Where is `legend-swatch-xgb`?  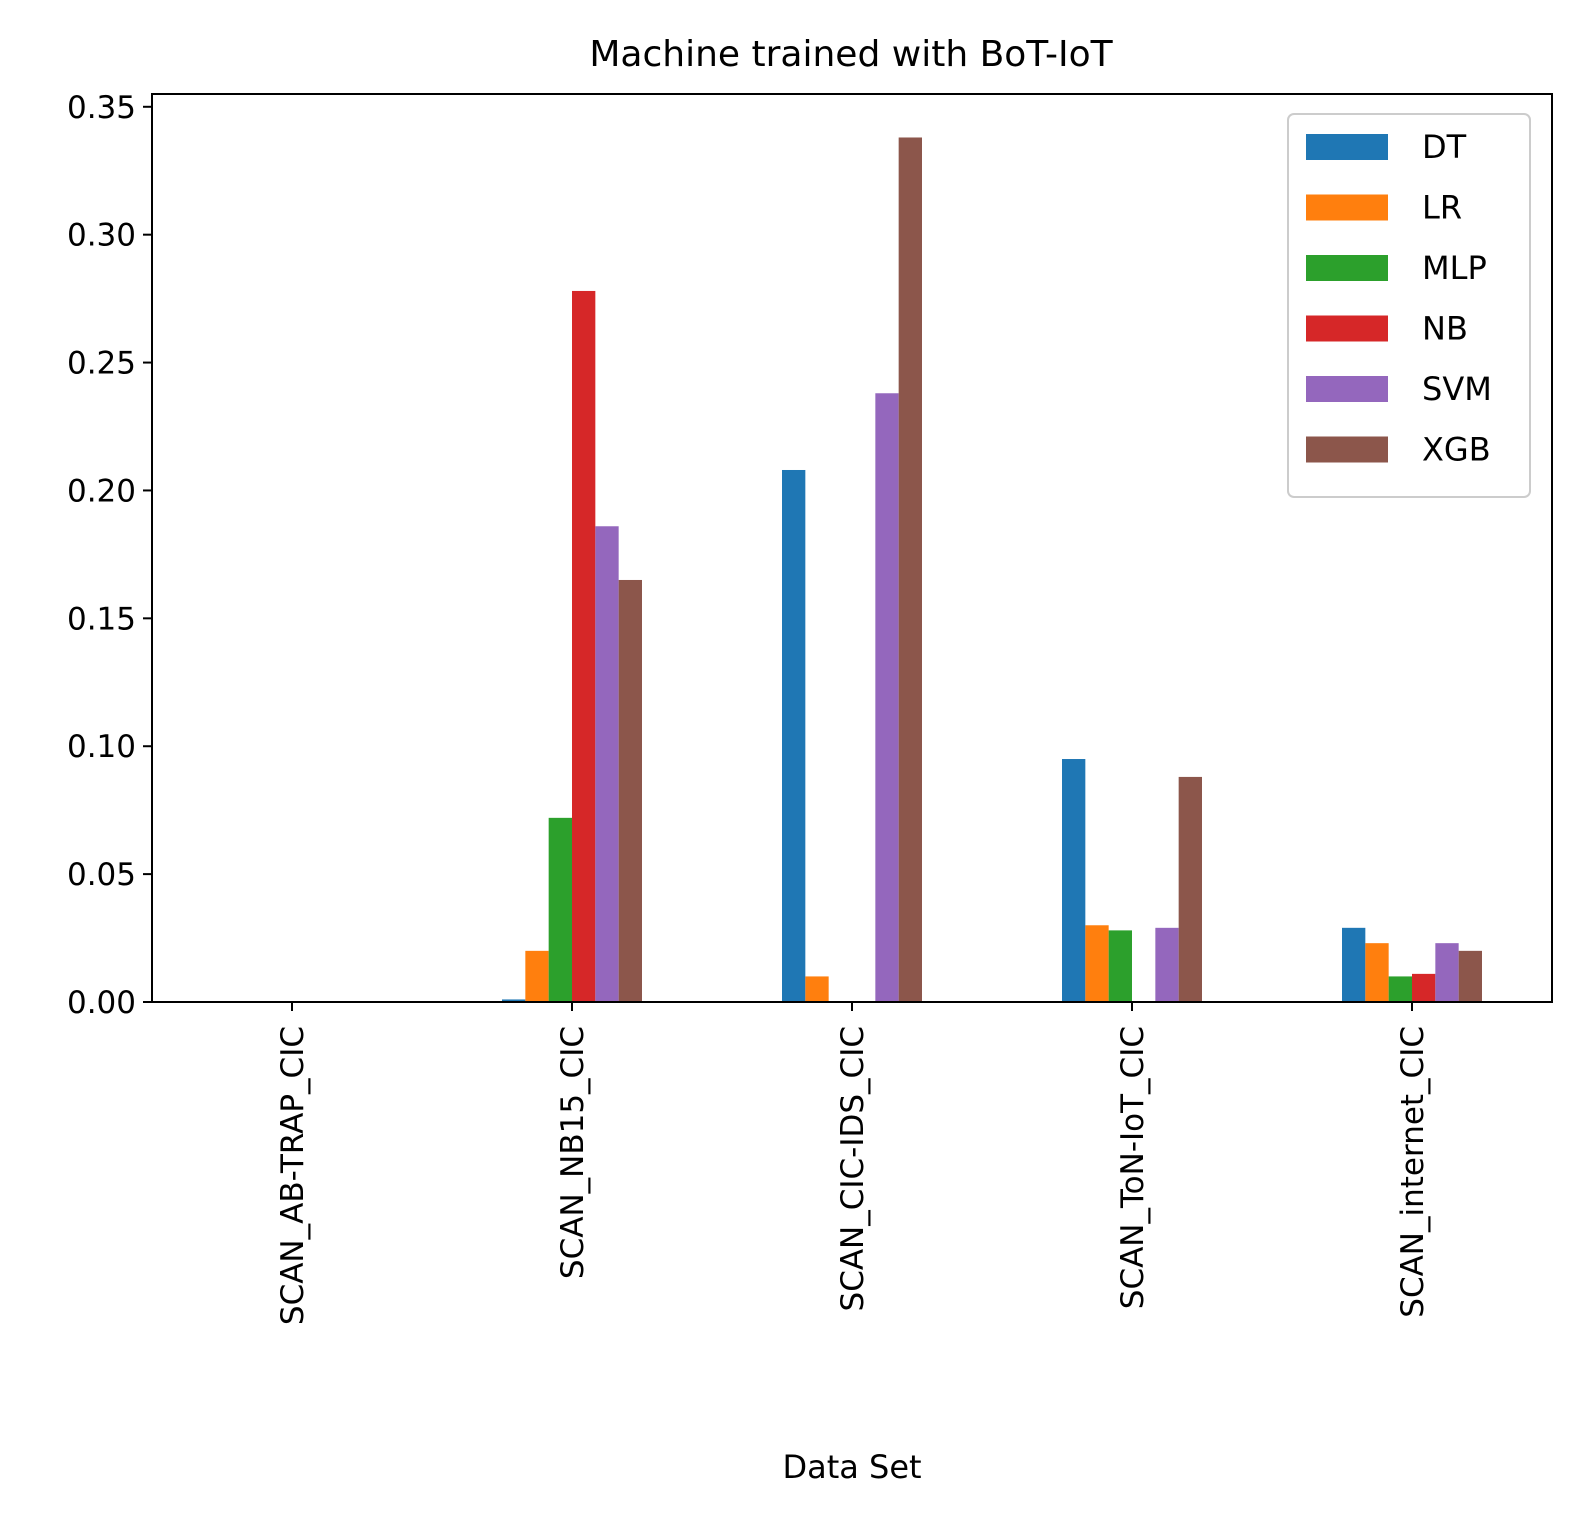 legend-swatch-xgb is located at coordinates (1347, 449).